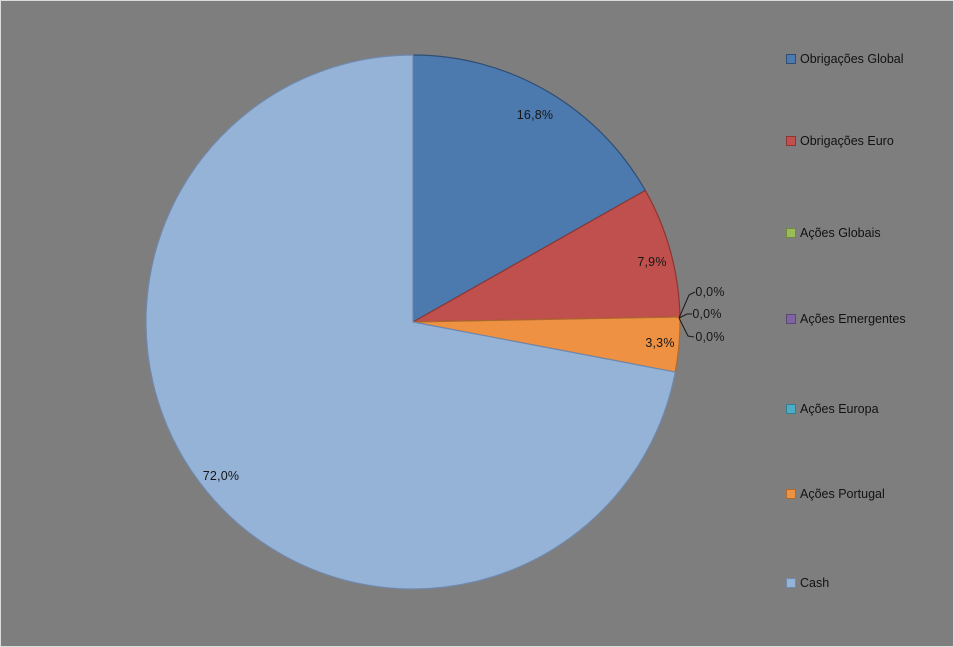 Image resolution: width=954 pixels, height=647 pixels. Describe the element at coordinates (839, 408) in the screenshot. I see `legend-label: Ações Europa` at that location.